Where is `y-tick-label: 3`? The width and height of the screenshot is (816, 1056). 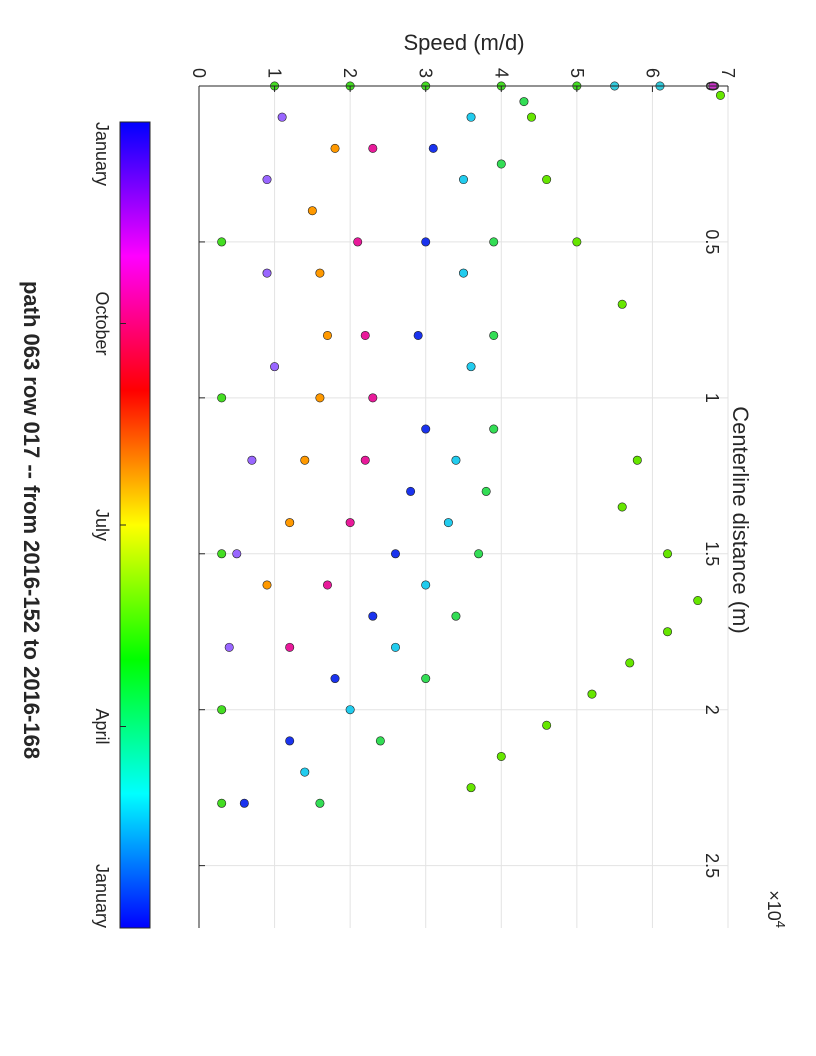
y-tick-label: 3 is located at coordinates (426, 73).